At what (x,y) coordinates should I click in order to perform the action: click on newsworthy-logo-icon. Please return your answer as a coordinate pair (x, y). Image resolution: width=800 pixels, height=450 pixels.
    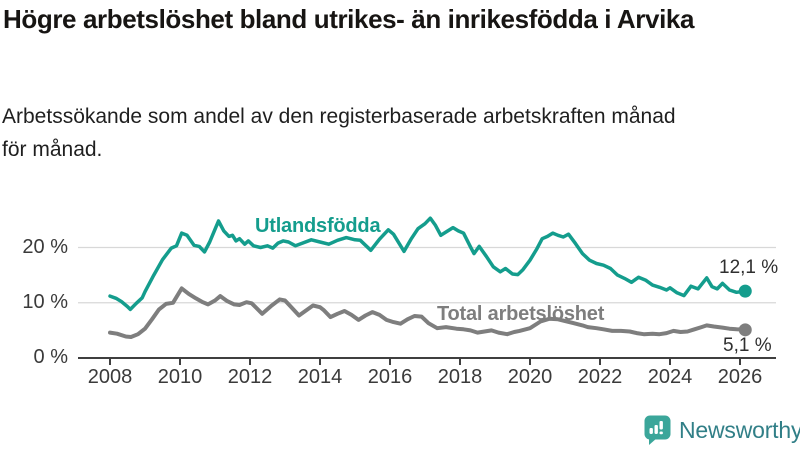
    Looking at the image, I should click on (657, 430).